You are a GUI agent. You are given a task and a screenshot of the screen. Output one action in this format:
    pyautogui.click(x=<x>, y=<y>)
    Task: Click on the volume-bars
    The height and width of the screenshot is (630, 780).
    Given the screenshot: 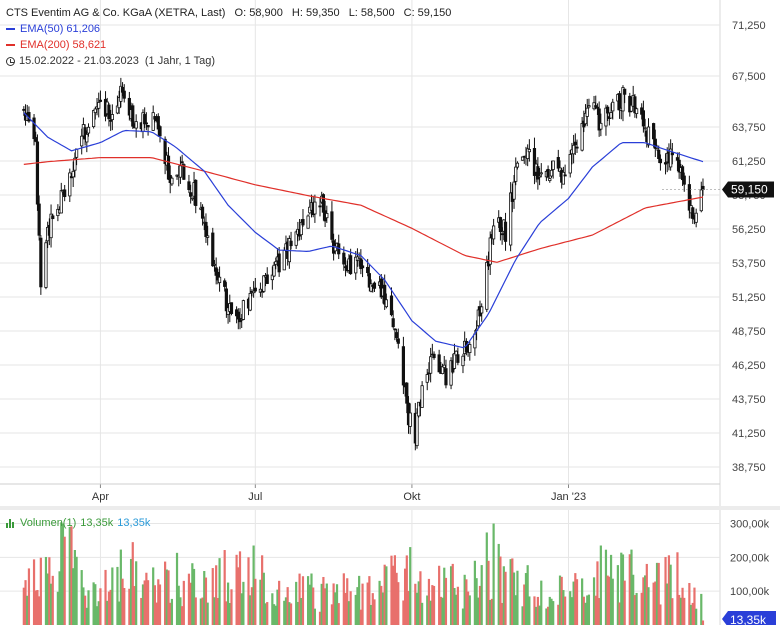 What is the action you would take?
    pyautogui.click(x=363, y=573)
    